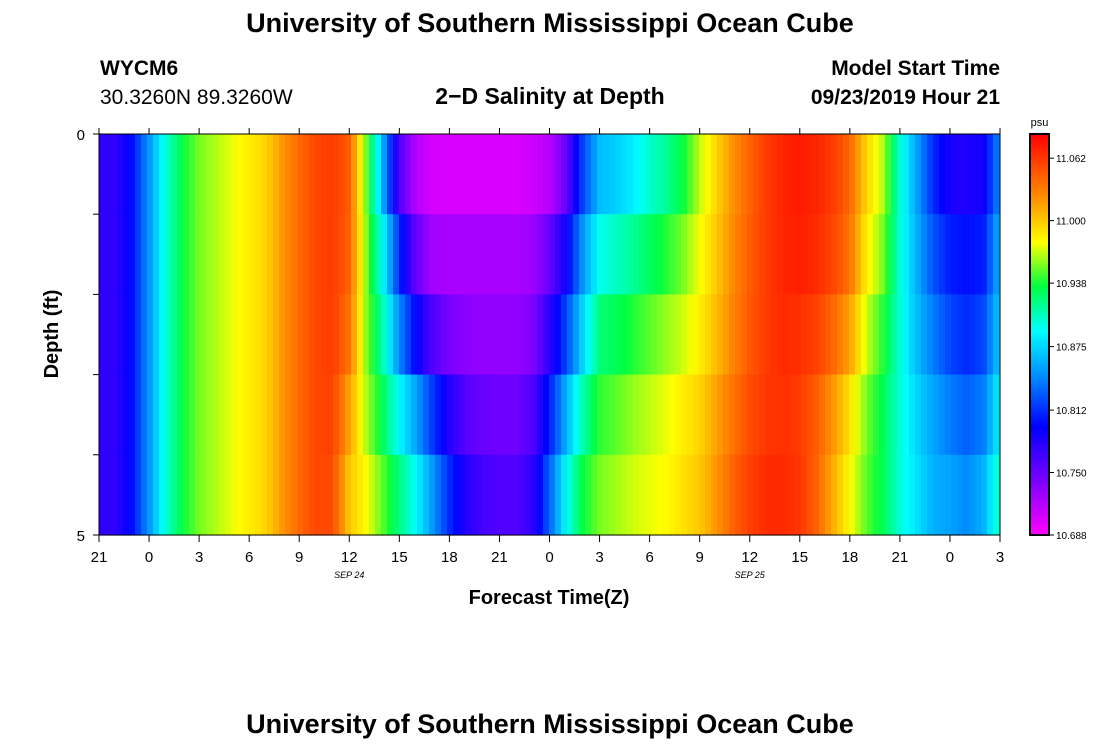  I want to click on x-tick-label: 3, so click(1000, 557).